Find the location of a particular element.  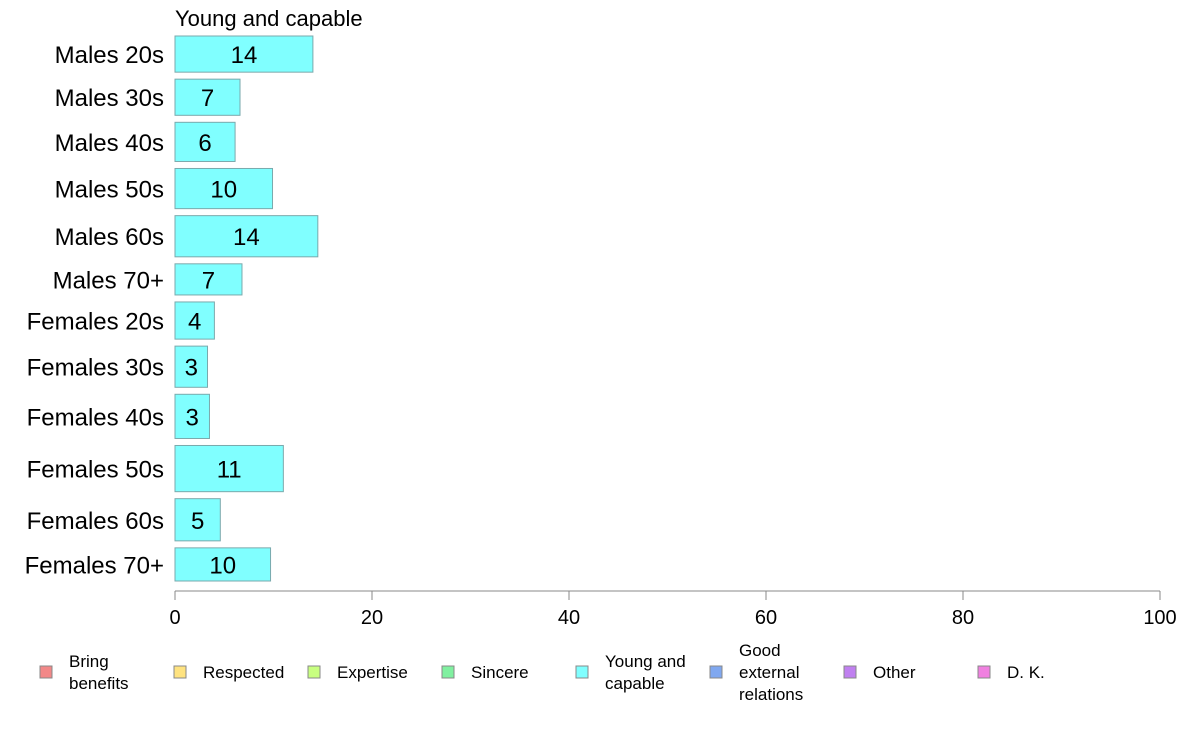

bar-value-label: 6 is located at coordinates (204, 143).